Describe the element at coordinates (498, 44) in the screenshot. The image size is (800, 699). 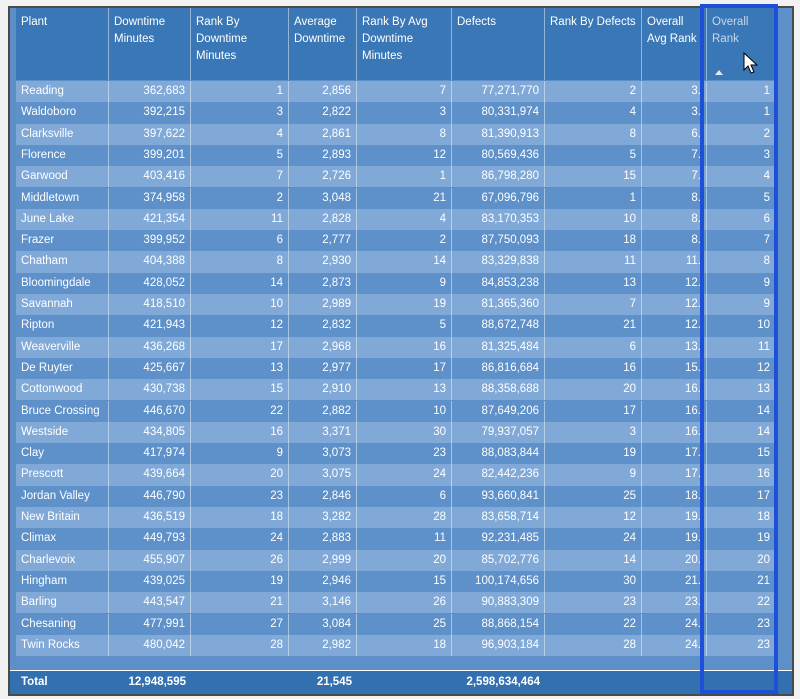
I see `column-header: Defects` at that location.